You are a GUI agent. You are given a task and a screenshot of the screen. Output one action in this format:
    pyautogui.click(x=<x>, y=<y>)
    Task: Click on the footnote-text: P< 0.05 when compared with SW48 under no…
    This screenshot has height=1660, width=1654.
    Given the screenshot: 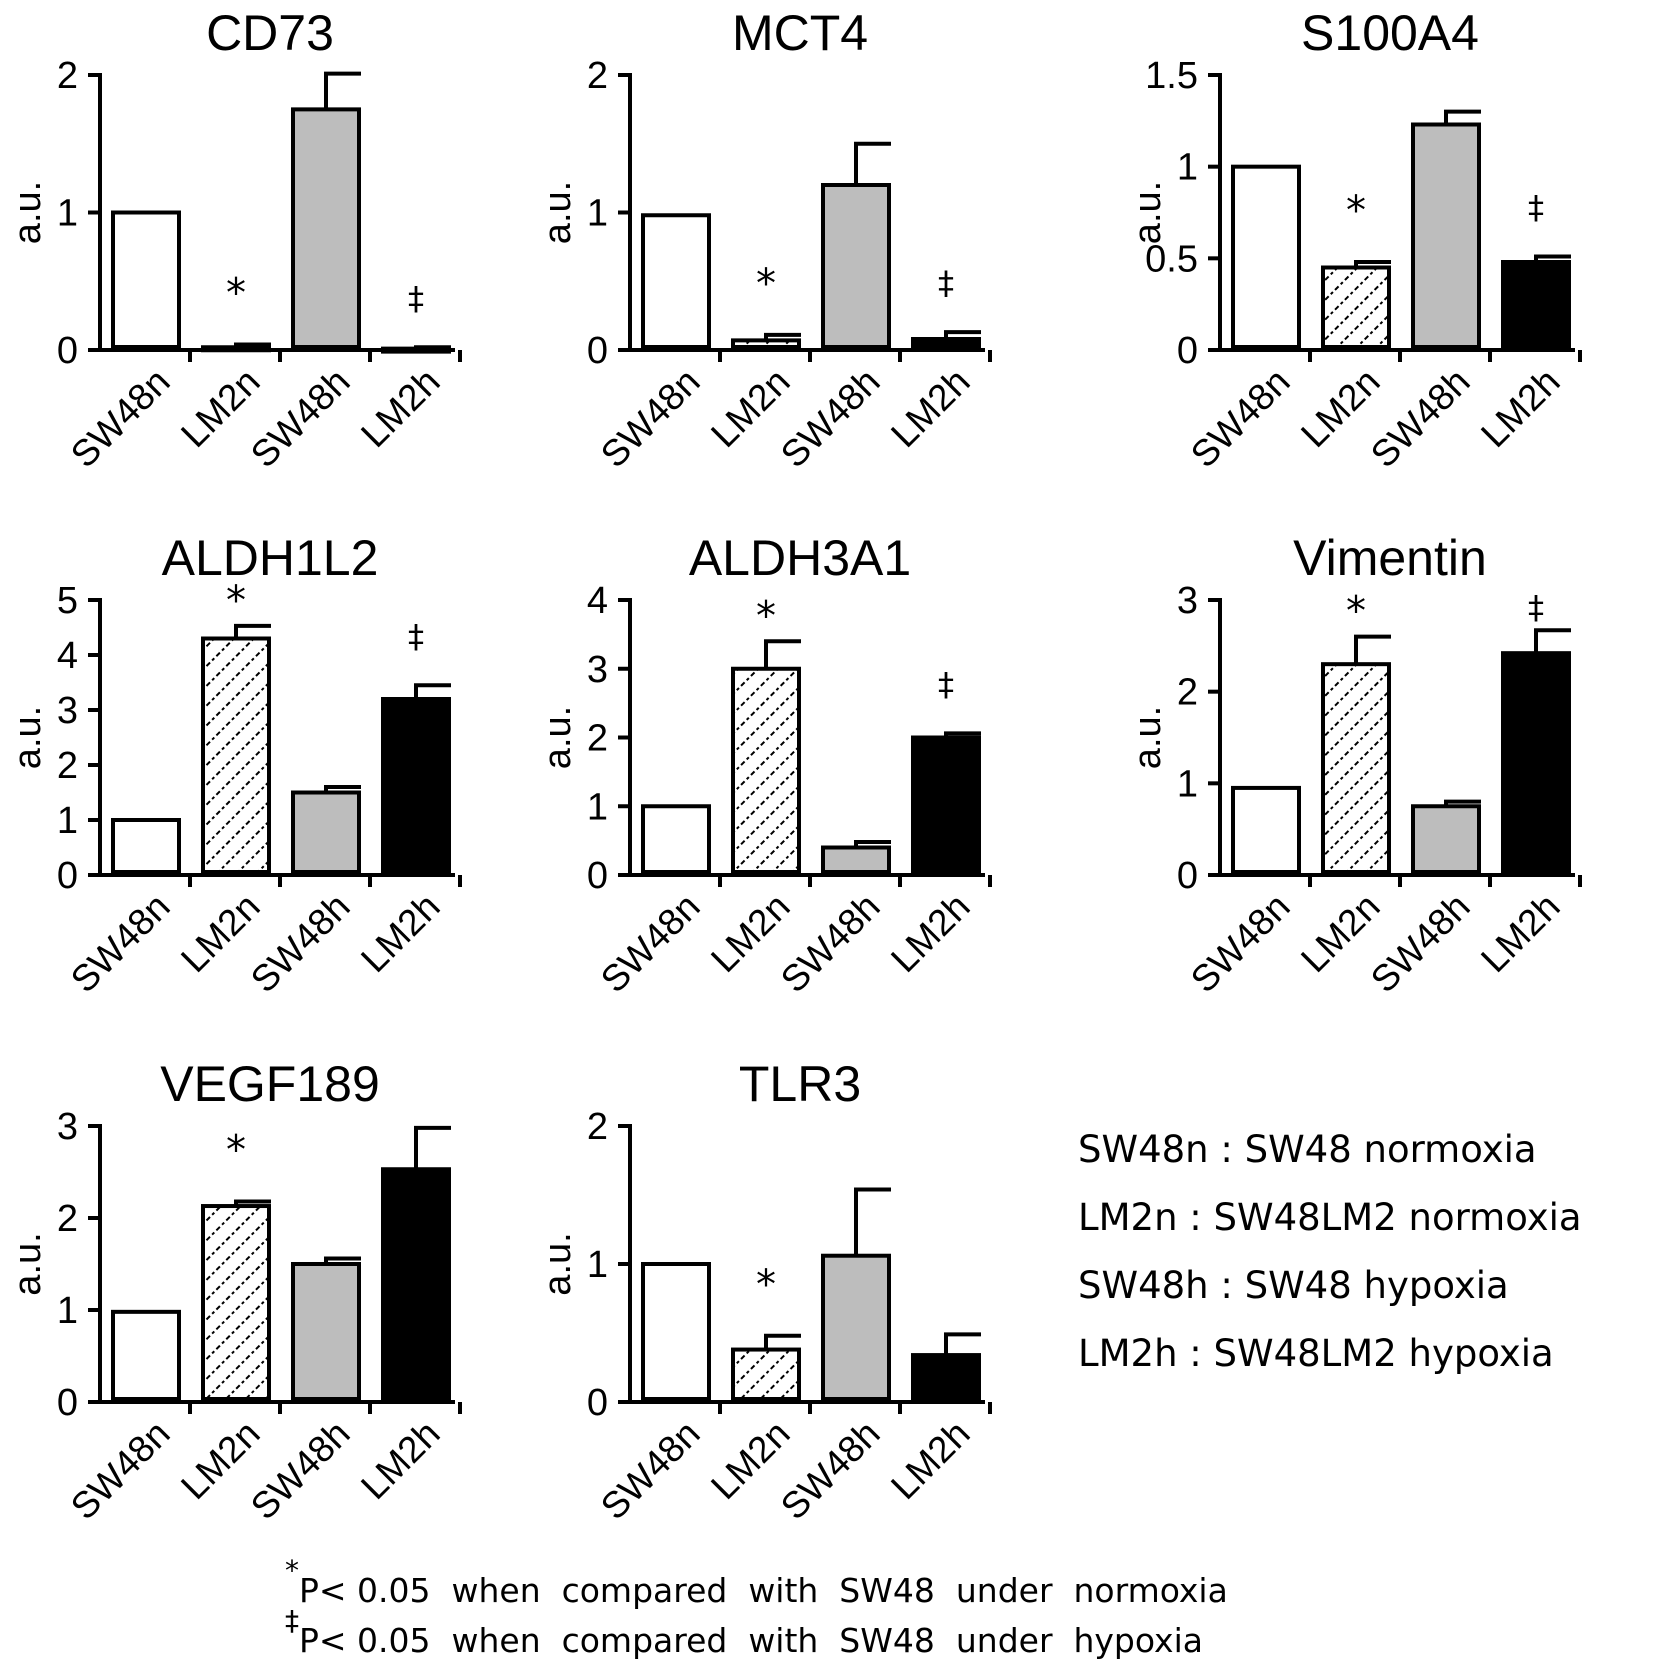 What is the action you would take?
    pyautogui.click(x=763, y=1590)
    